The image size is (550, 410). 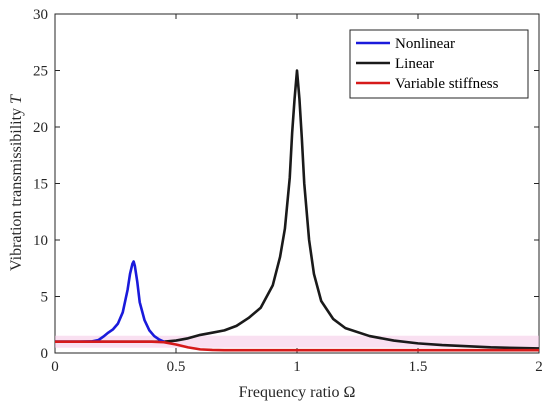 I want to click on y-axis-label-symbol: T, so click(x=16, y=99).